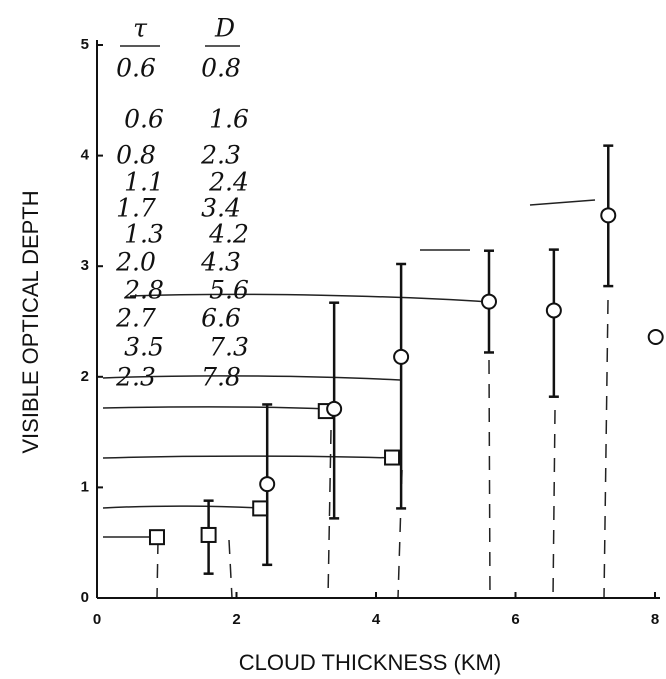 The height and width of the screenshot is (679, 666). I want to click on y-tick-label: 3, so click(85, 265).